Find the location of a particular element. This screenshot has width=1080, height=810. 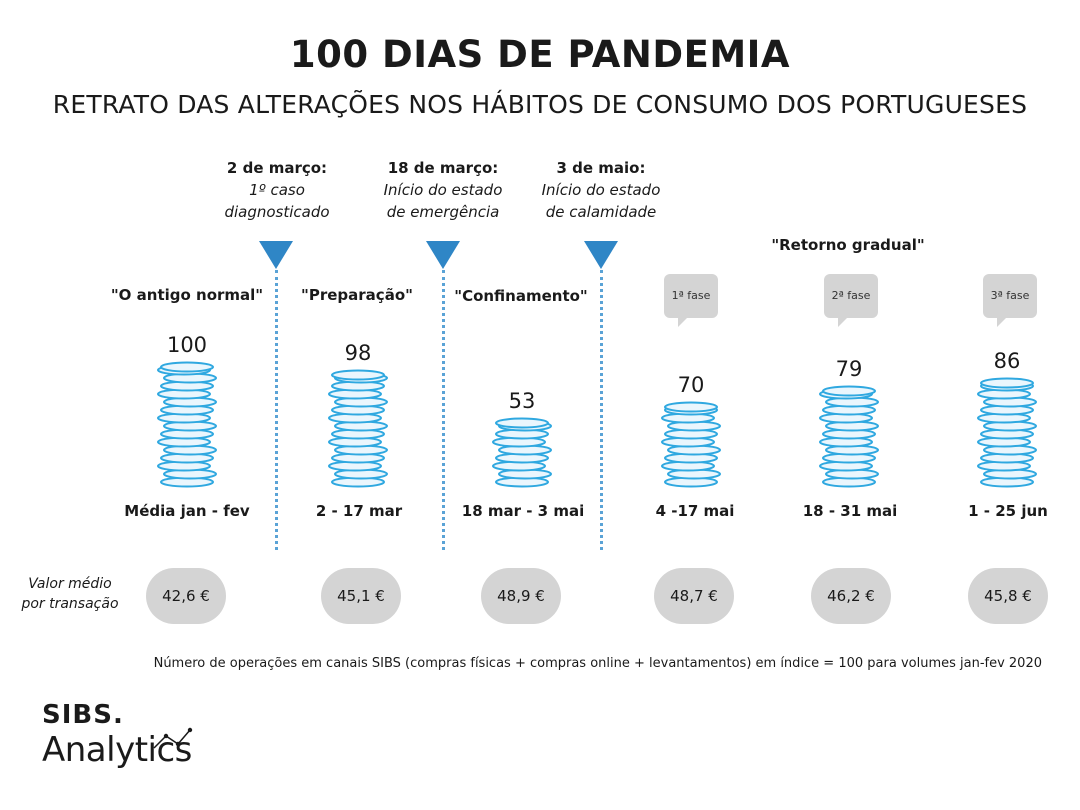

event-desc: 1º caso is located at coordinates (277, 190).